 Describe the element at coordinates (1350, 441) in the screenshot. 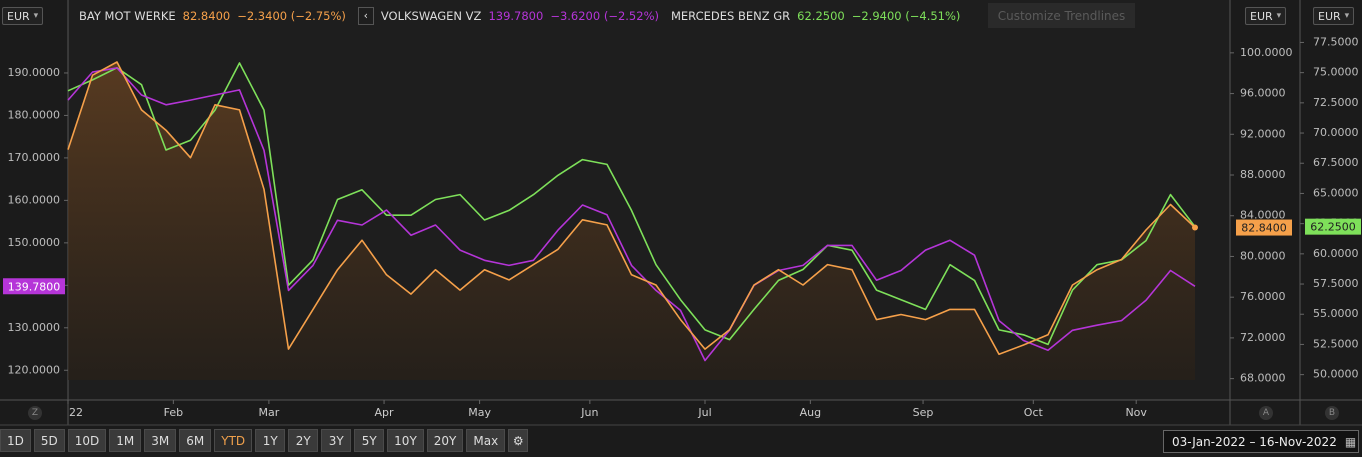

I see `calendar-icon: ▦` at that location.